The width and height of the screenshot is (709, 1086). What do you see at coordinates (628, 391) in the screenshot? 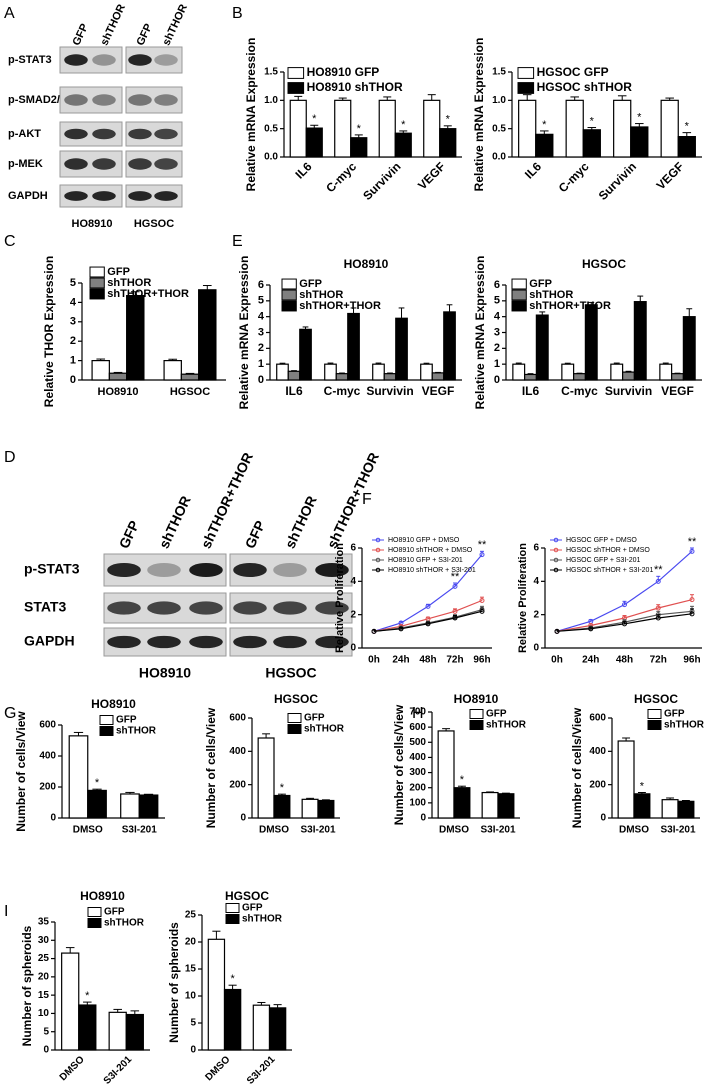
I see `x-tick-label: Survivin` at bounding box center [628, 391].